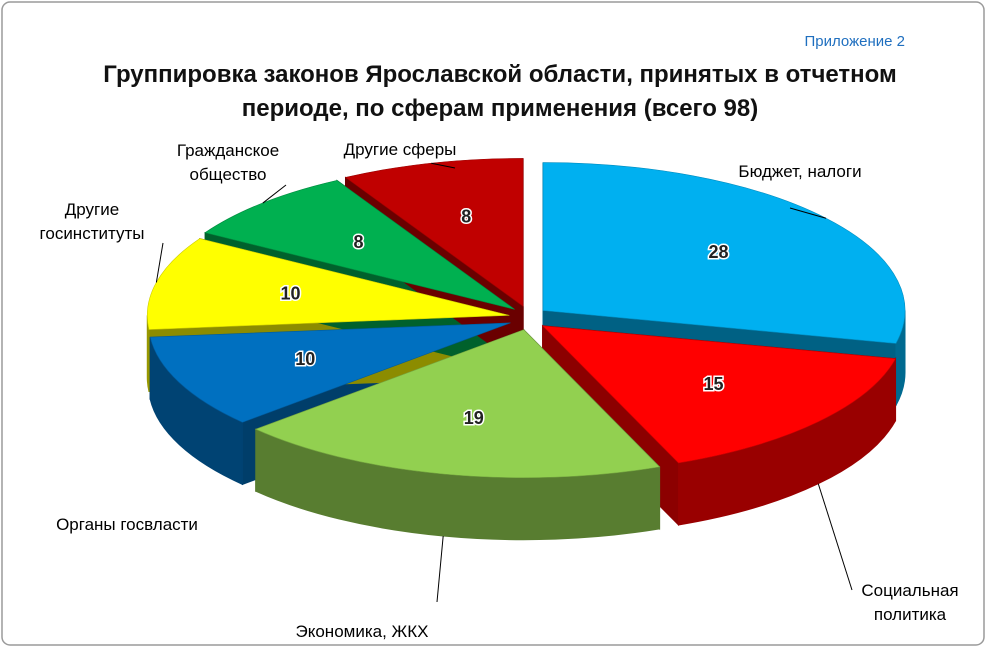  Describe the element at coordinates (474, 418) in the screenshot. I see `data-label: 19` at that location.